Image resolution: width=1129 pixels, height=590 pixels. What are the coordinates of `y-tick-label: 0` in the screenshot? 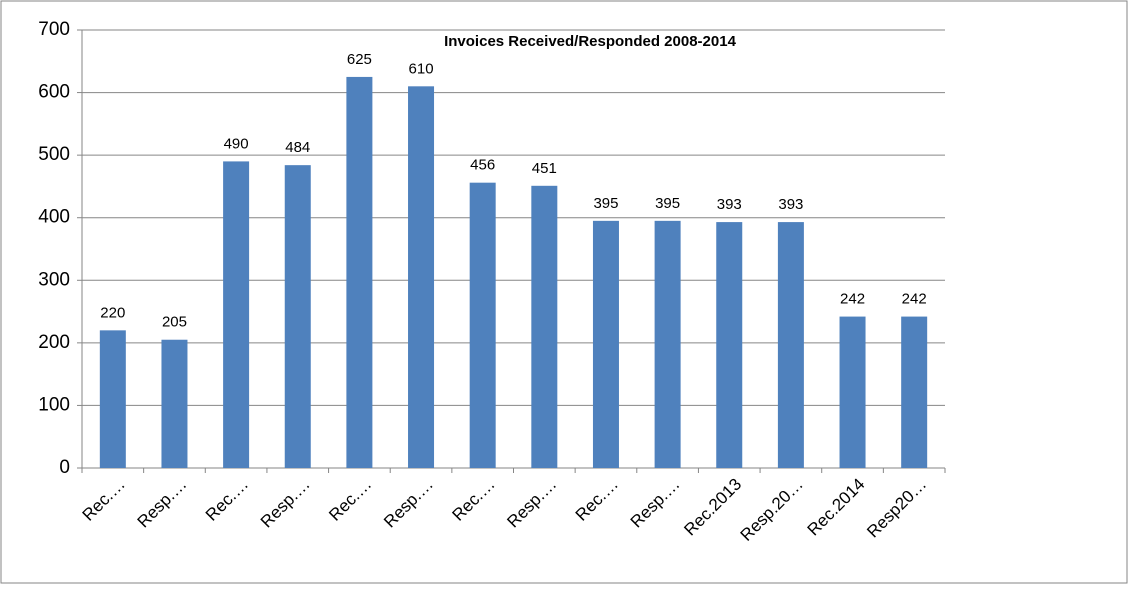 It's located at (64, 467).